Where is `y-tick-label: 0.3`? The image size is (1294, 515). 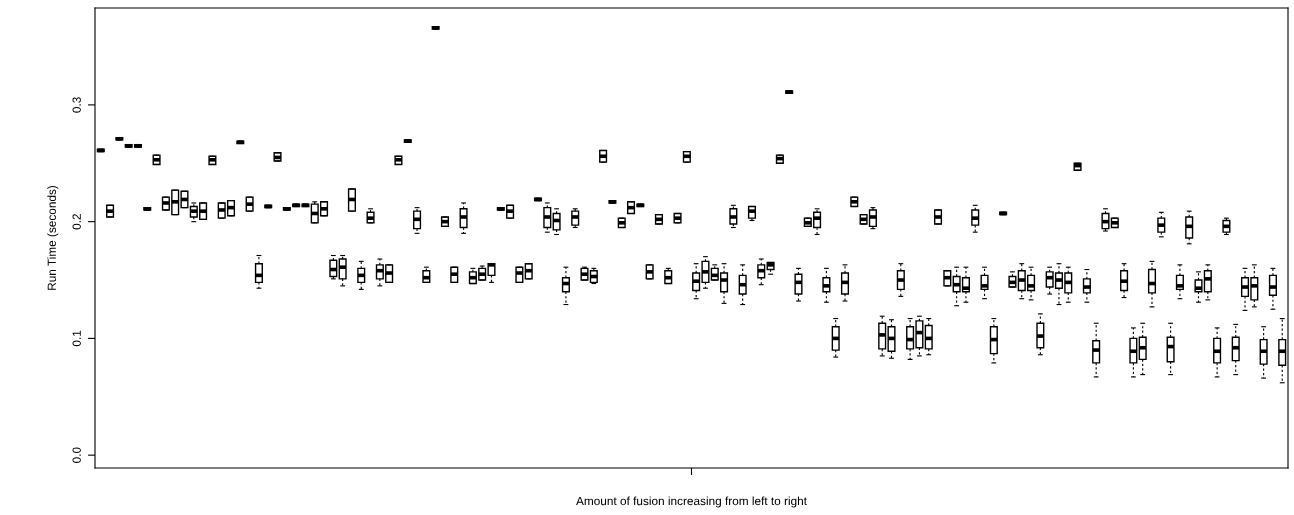 y-tick-label: 0.3 is located at coordinates (76, 105).